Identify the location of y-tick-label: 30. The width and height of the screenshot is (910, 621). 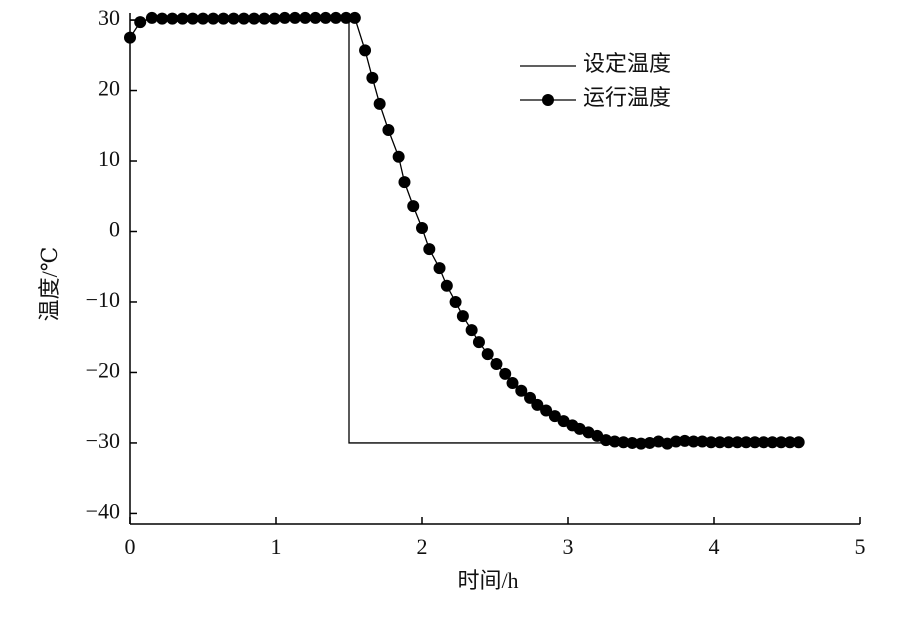
(109, 17).